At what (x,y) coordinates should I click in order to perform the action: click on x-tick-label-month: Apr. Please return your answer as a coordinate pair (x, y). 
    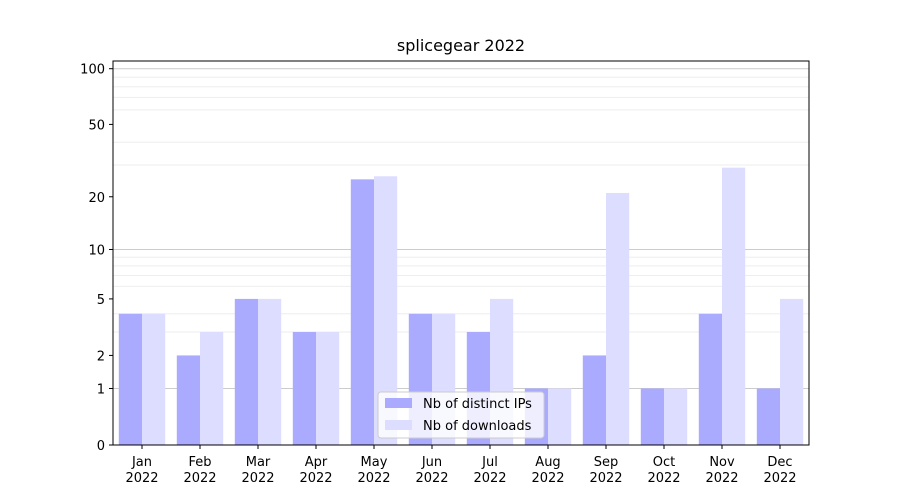
    Looking at the image, I should click on (316, 462).